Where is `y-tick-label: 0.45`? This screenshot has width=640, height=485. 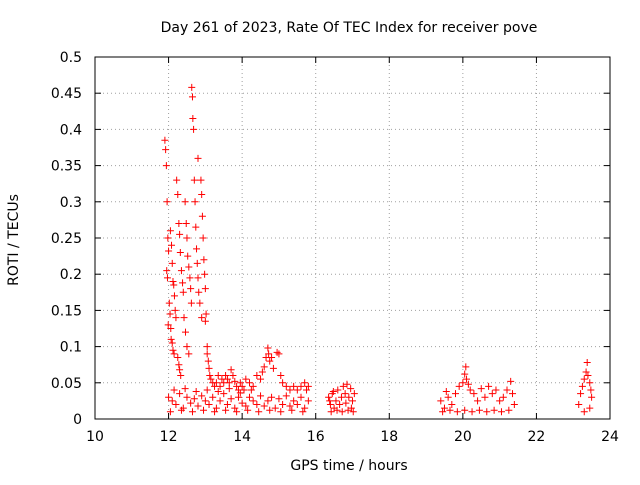
y-tick-label: 0.45 is located at coordinates (66, 94).